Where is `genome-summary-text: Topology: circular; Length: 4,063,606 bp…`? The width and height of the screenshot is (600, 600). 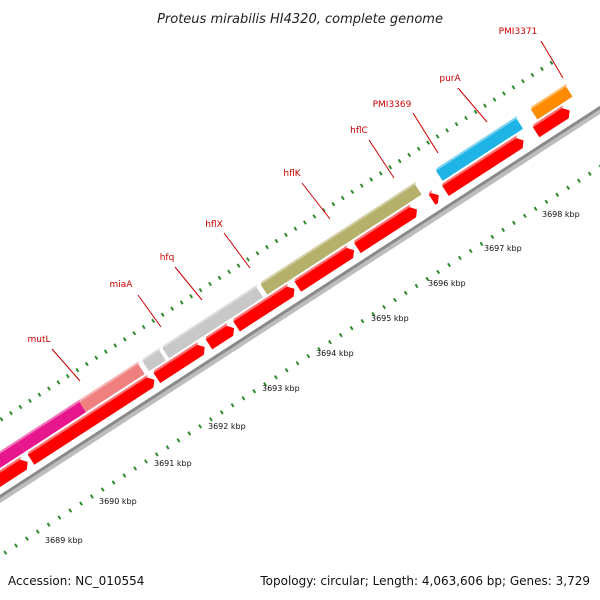
genome-summary-text: Topology: circular; Length: 4,063,606 bp… is located at coordinates (424, 581).